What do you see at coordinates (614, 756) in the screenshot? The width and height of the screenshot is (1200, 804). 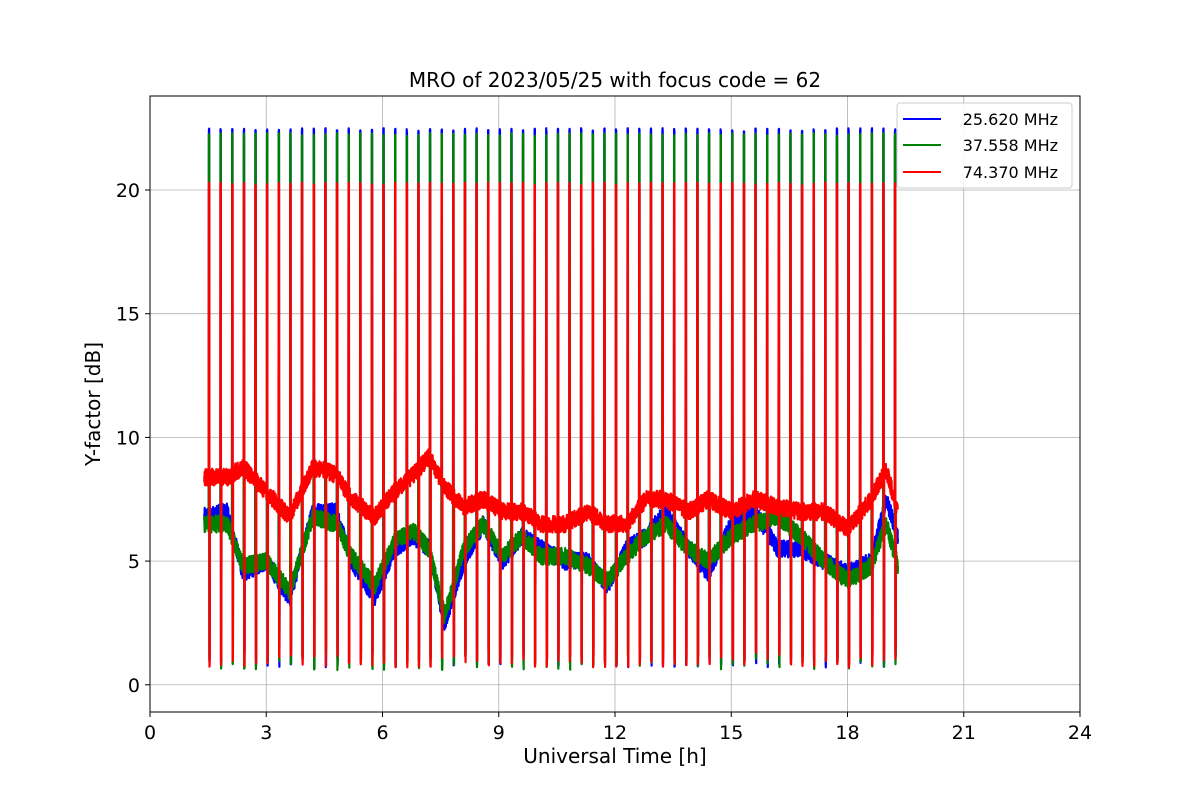 I see `x-axis-label: Universal Time [h]` at bounding box center [614, 756].